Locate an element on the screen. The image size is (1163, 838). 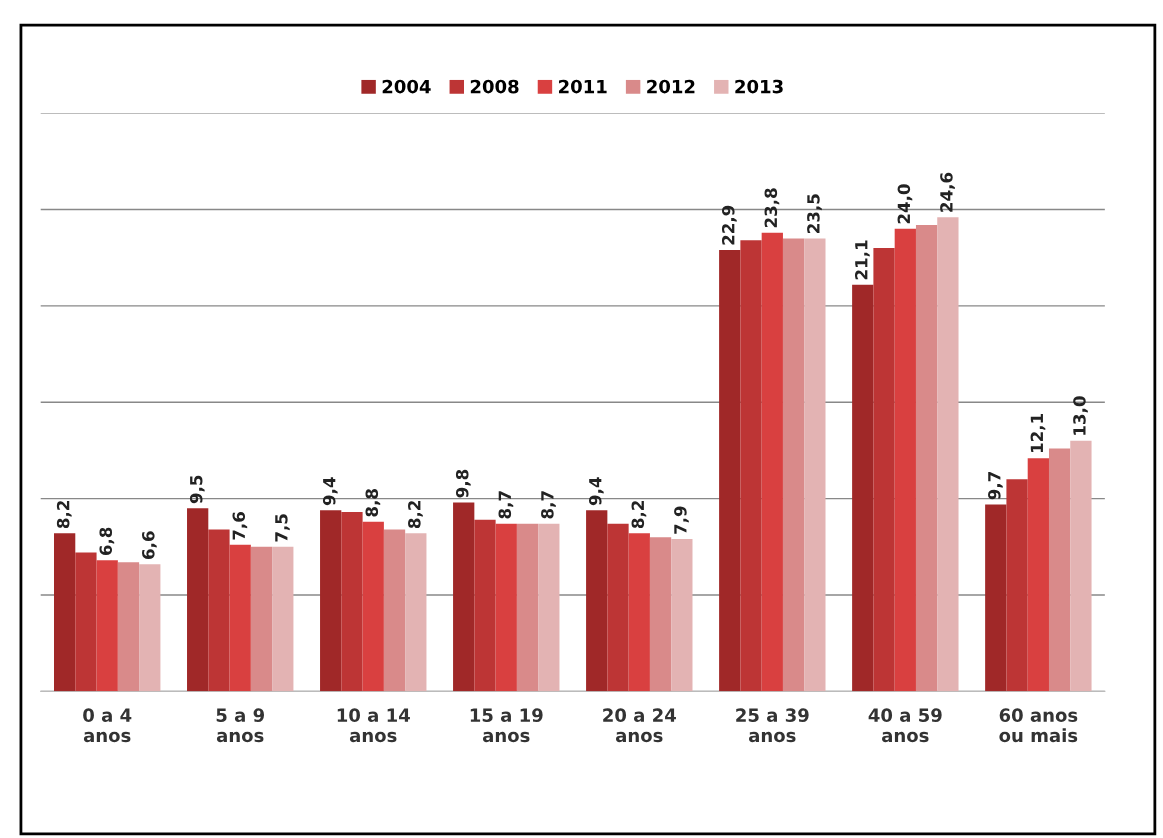
x-tick-label: 25 a 39 anos is located at coordinates (772, 725).